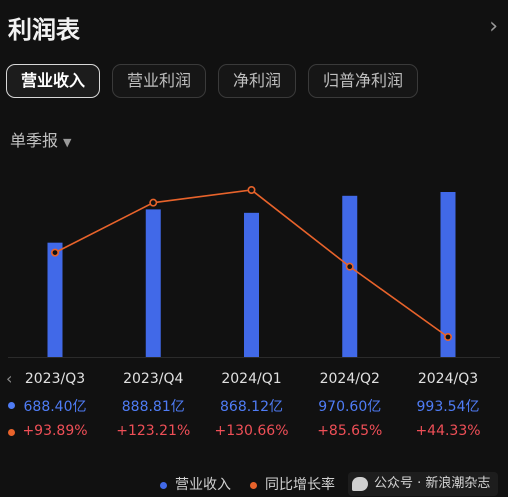 This screenshot has height=497, width=508. I want to click on legend-label-revenue: 营业收入, so click(203, 485).